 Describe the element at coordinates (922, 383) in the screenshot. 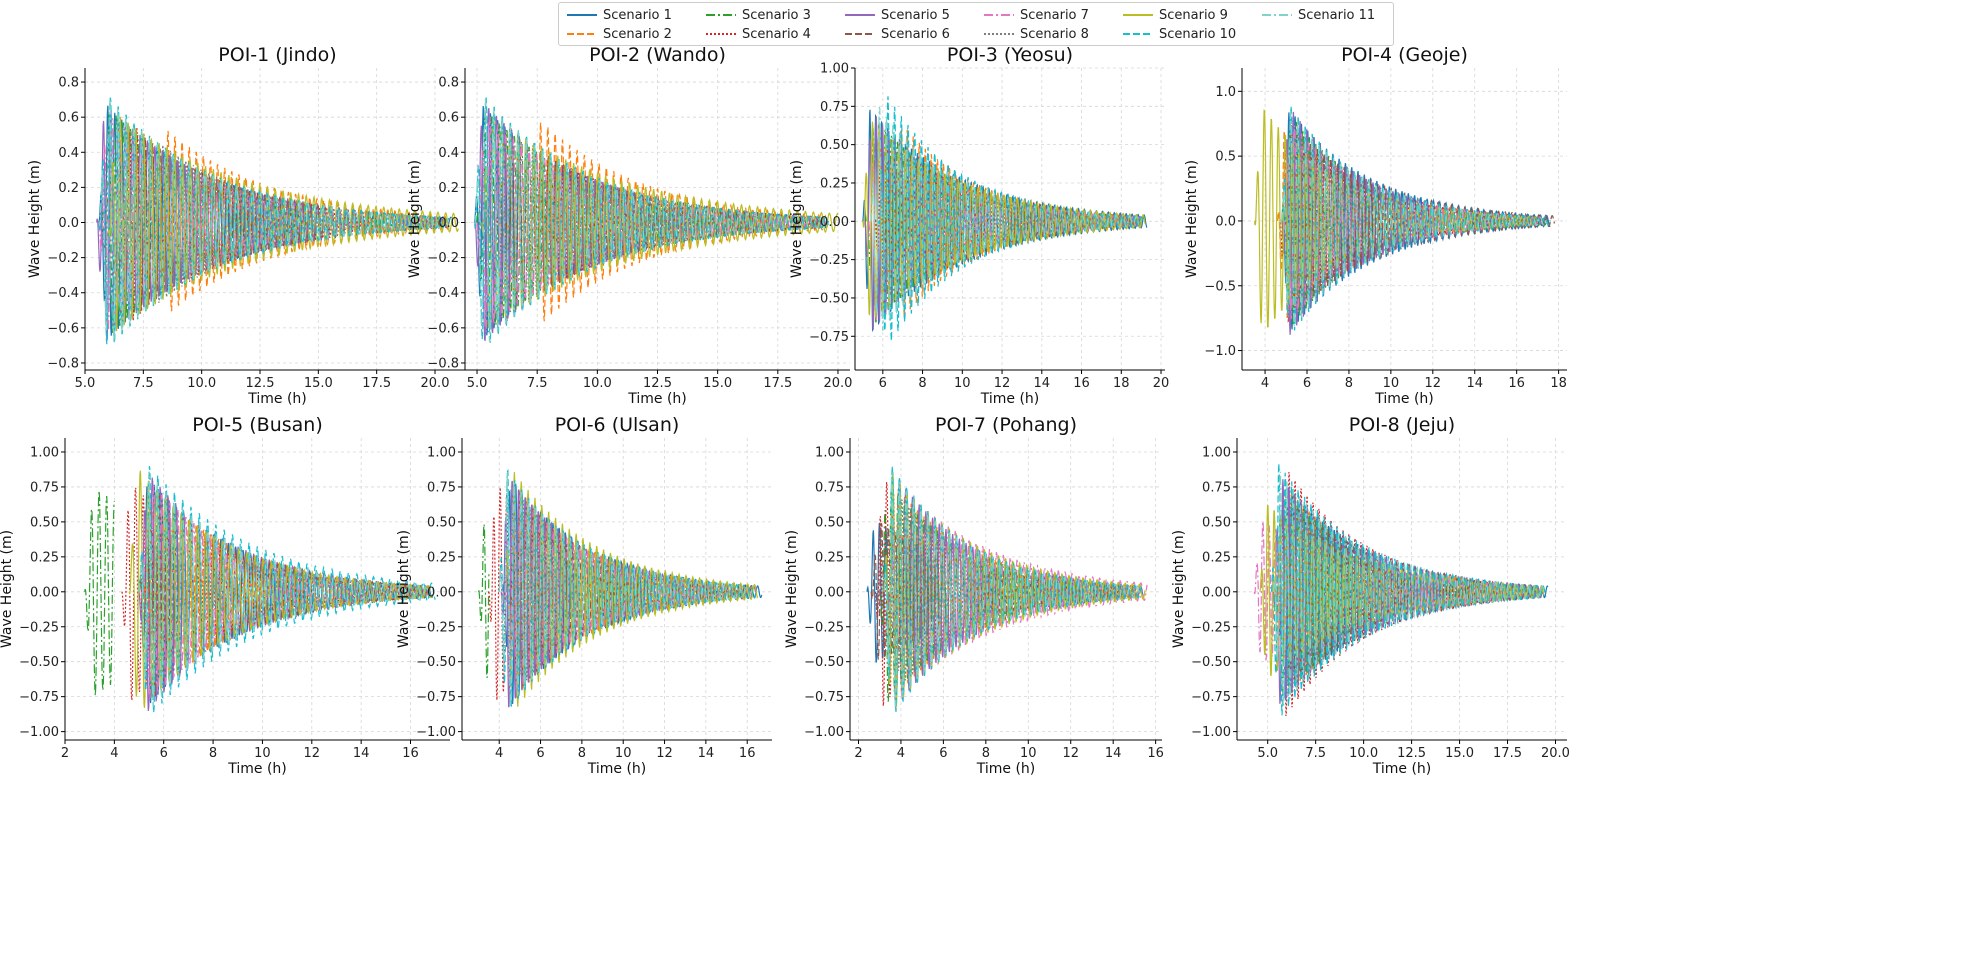

I see `x-tick-label: 8` at that location.